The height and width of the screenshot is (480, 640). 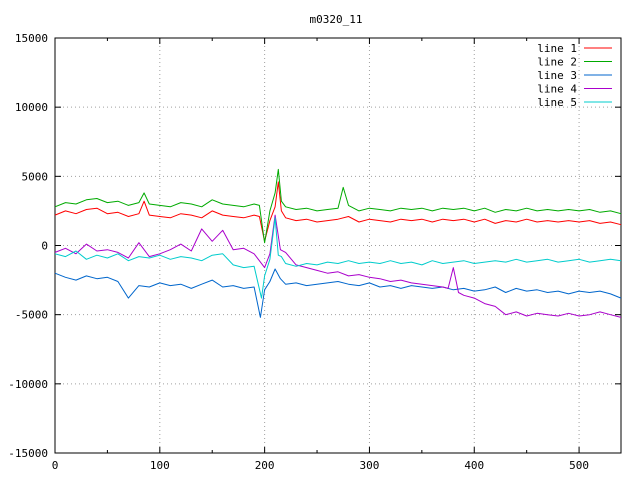 What do you see at coordinates (31, 38) in the screenshot?
I see `y-tick-label: 15000` at bounding box center [31, 38].